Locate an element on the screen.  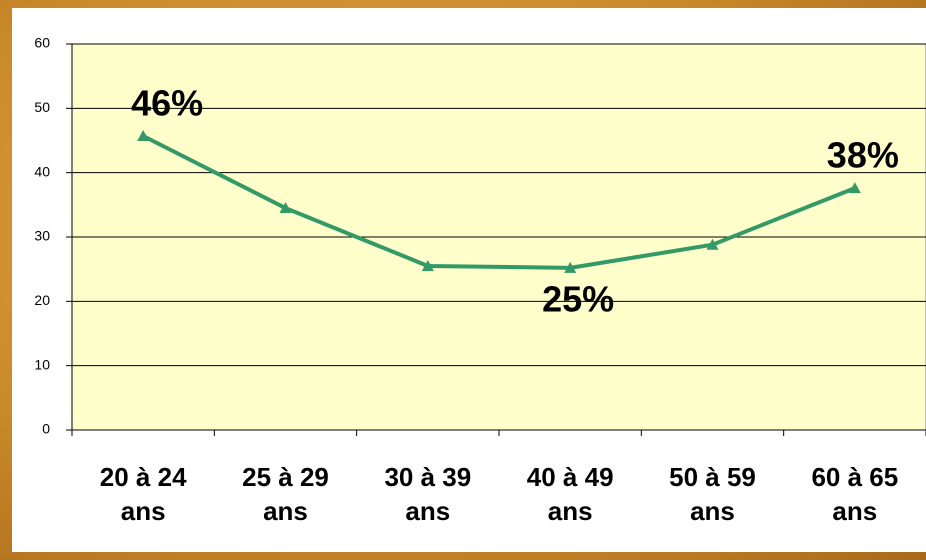
data-label: 25% is located at coordinates (578, 298).